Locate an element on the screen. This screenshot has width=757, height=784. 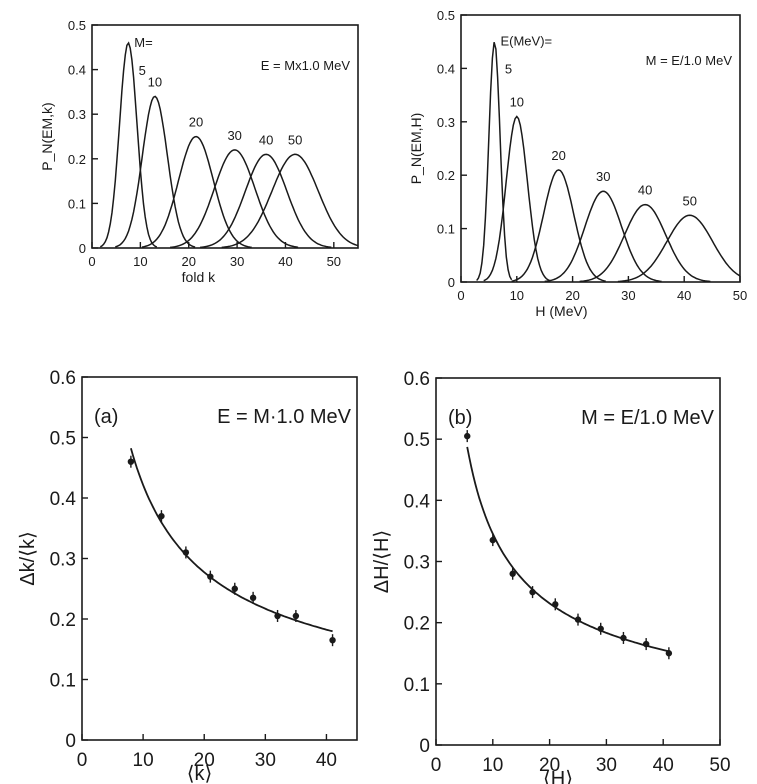
y-axis-label: Δk/⟨k⟩ is located at coordinates (28, 558).